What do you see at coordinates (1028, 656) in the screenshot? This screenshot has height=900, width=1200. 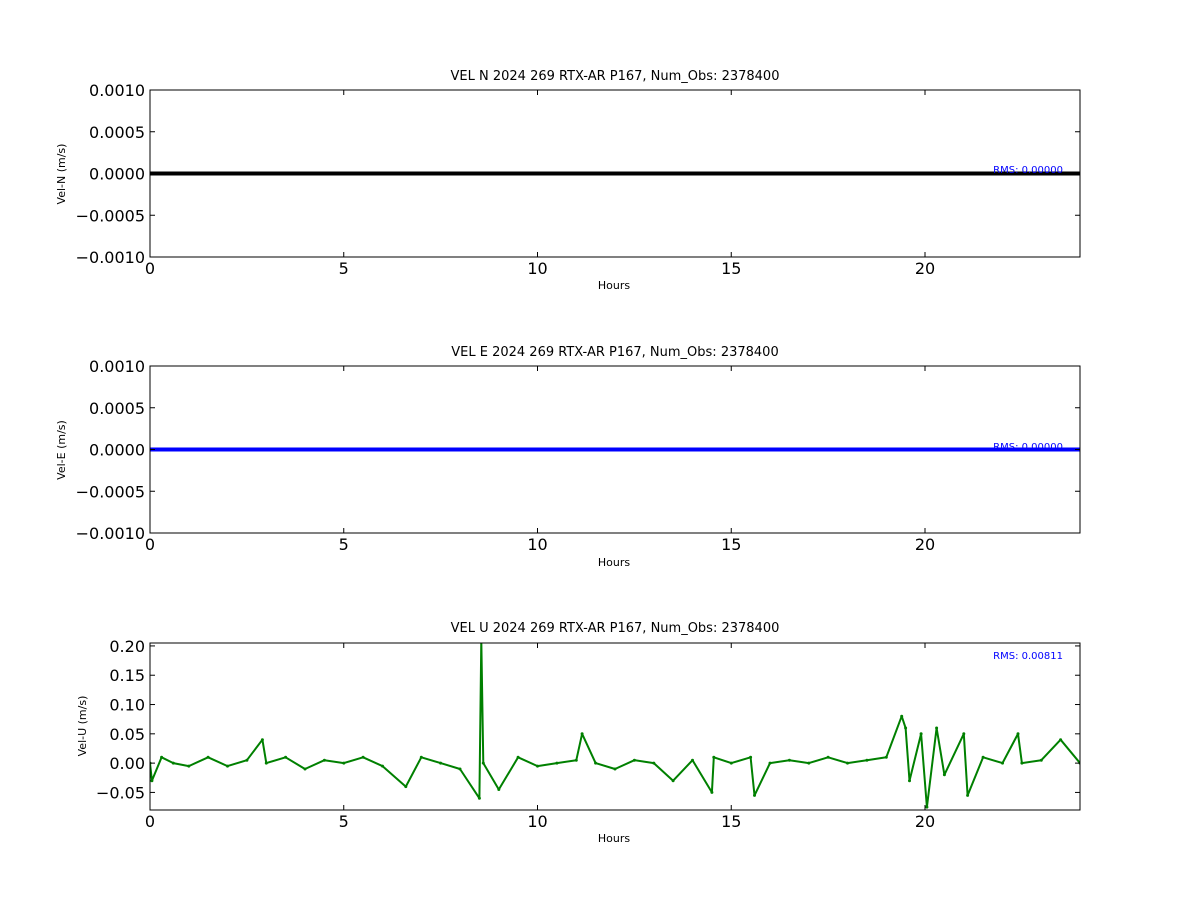 I see `rms-annotation-vel-u: RMS: 0.00811` at bounding box center [1028, 656].